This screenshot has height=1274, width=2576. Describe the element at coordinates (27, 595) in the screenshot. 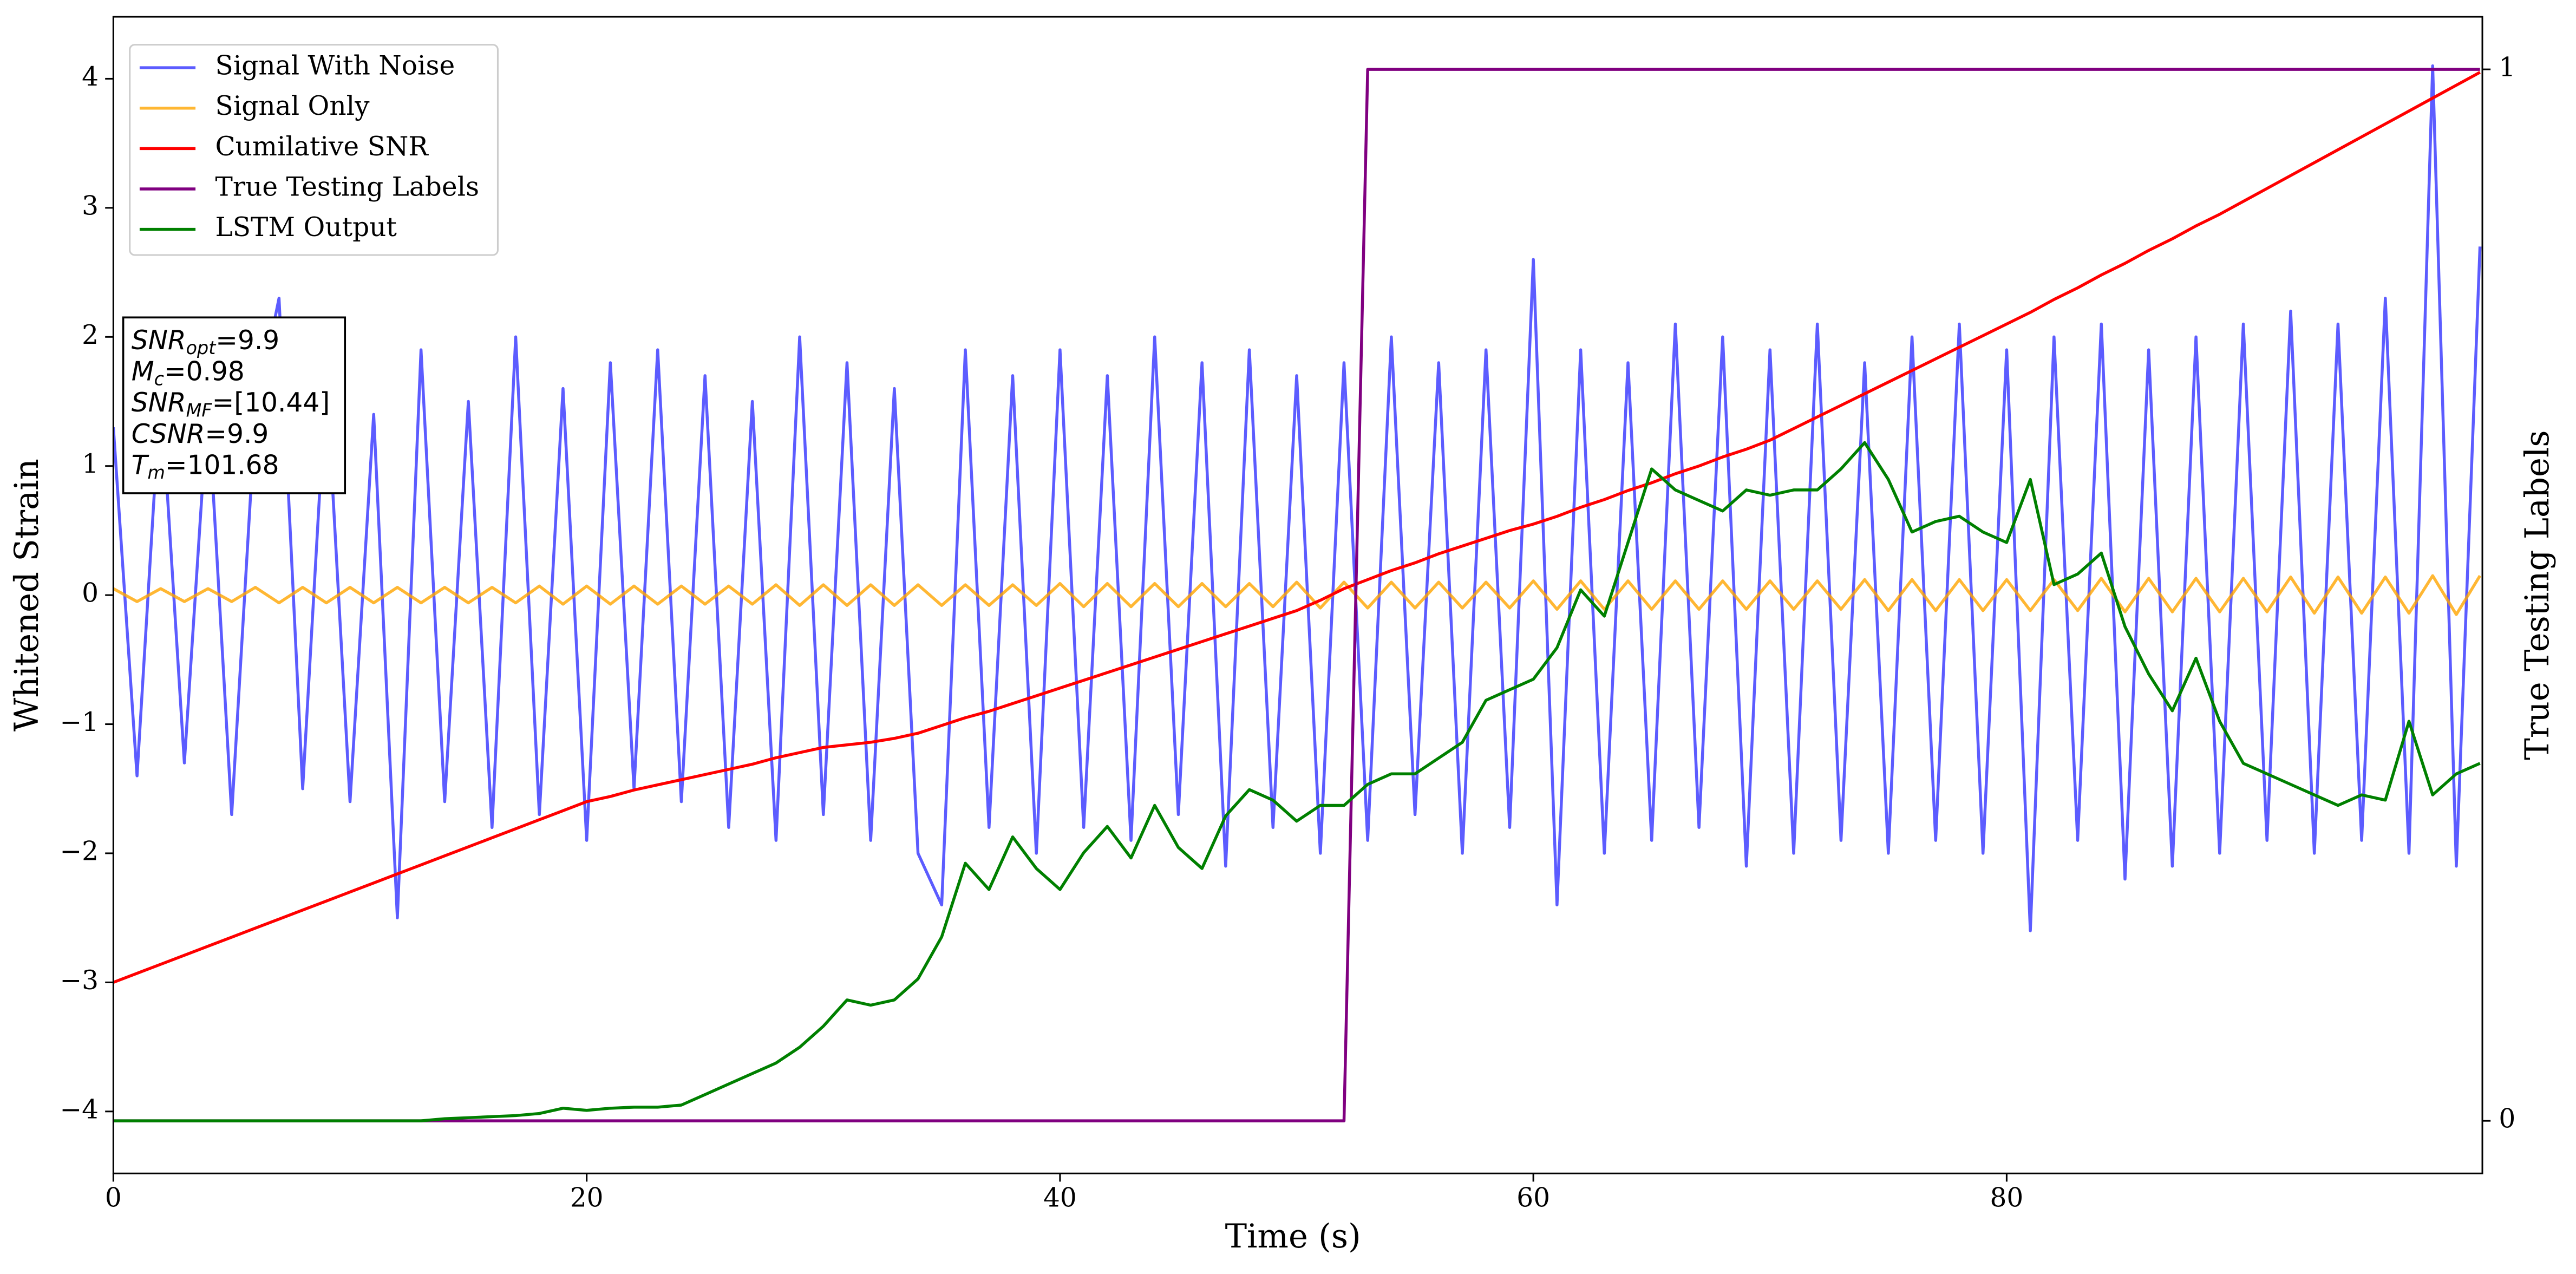

I see `y-axis-label: Whitened Strain` at that location.